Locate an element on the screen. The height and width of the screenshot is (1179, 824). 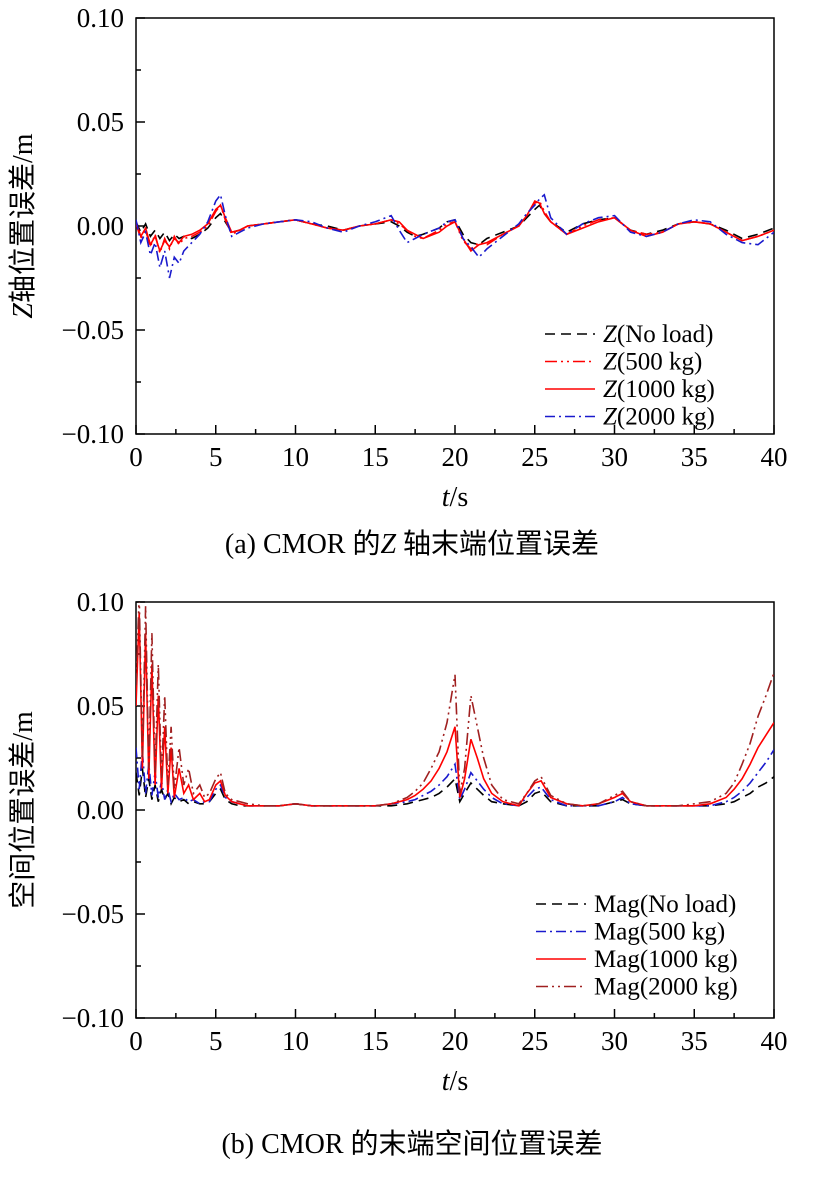
chart-b-caption: (b) CMOR 的末端空间位置误差 is located at coordinates (412, 1142).